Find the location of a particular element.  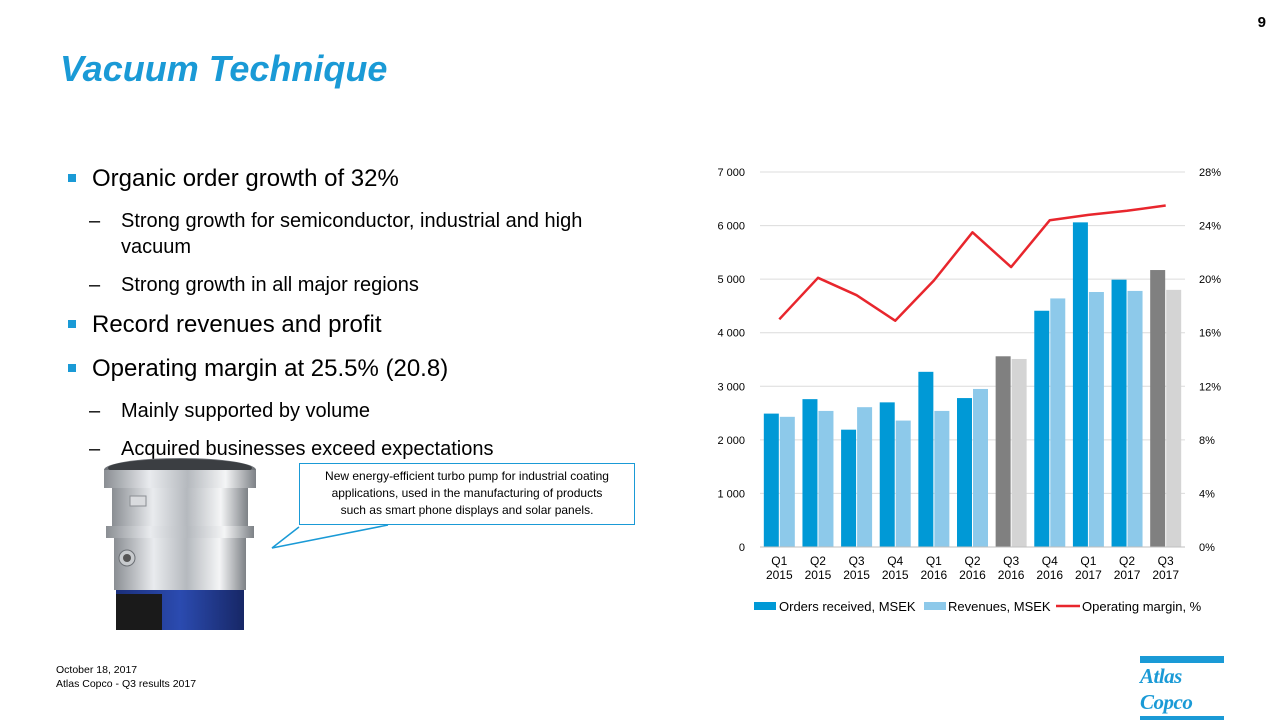

bullet-order-growth: Organic order growth of 32% is located at coordinates (354, 179).